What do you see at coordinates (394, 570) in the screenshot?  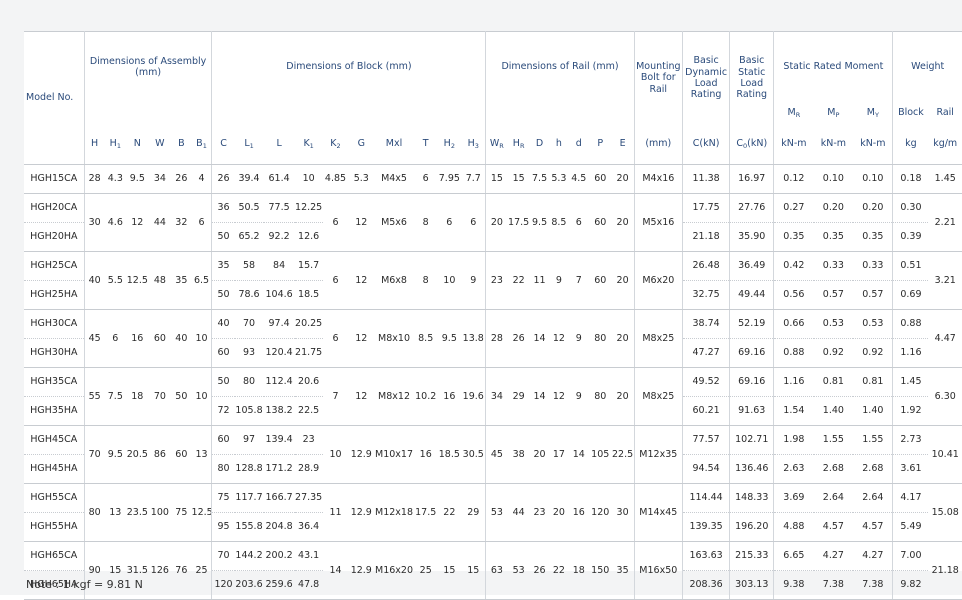 I see `dim-mxl: M16x20` at bounding box center [394, 570].